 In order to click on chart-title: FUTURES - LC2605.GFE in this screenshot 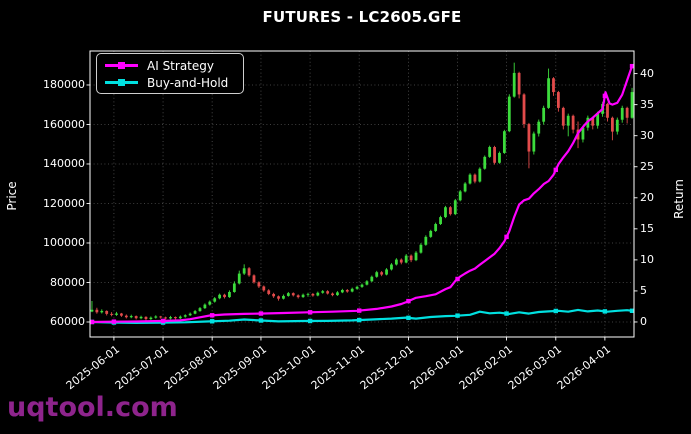, I will do `click(362, 17)`.